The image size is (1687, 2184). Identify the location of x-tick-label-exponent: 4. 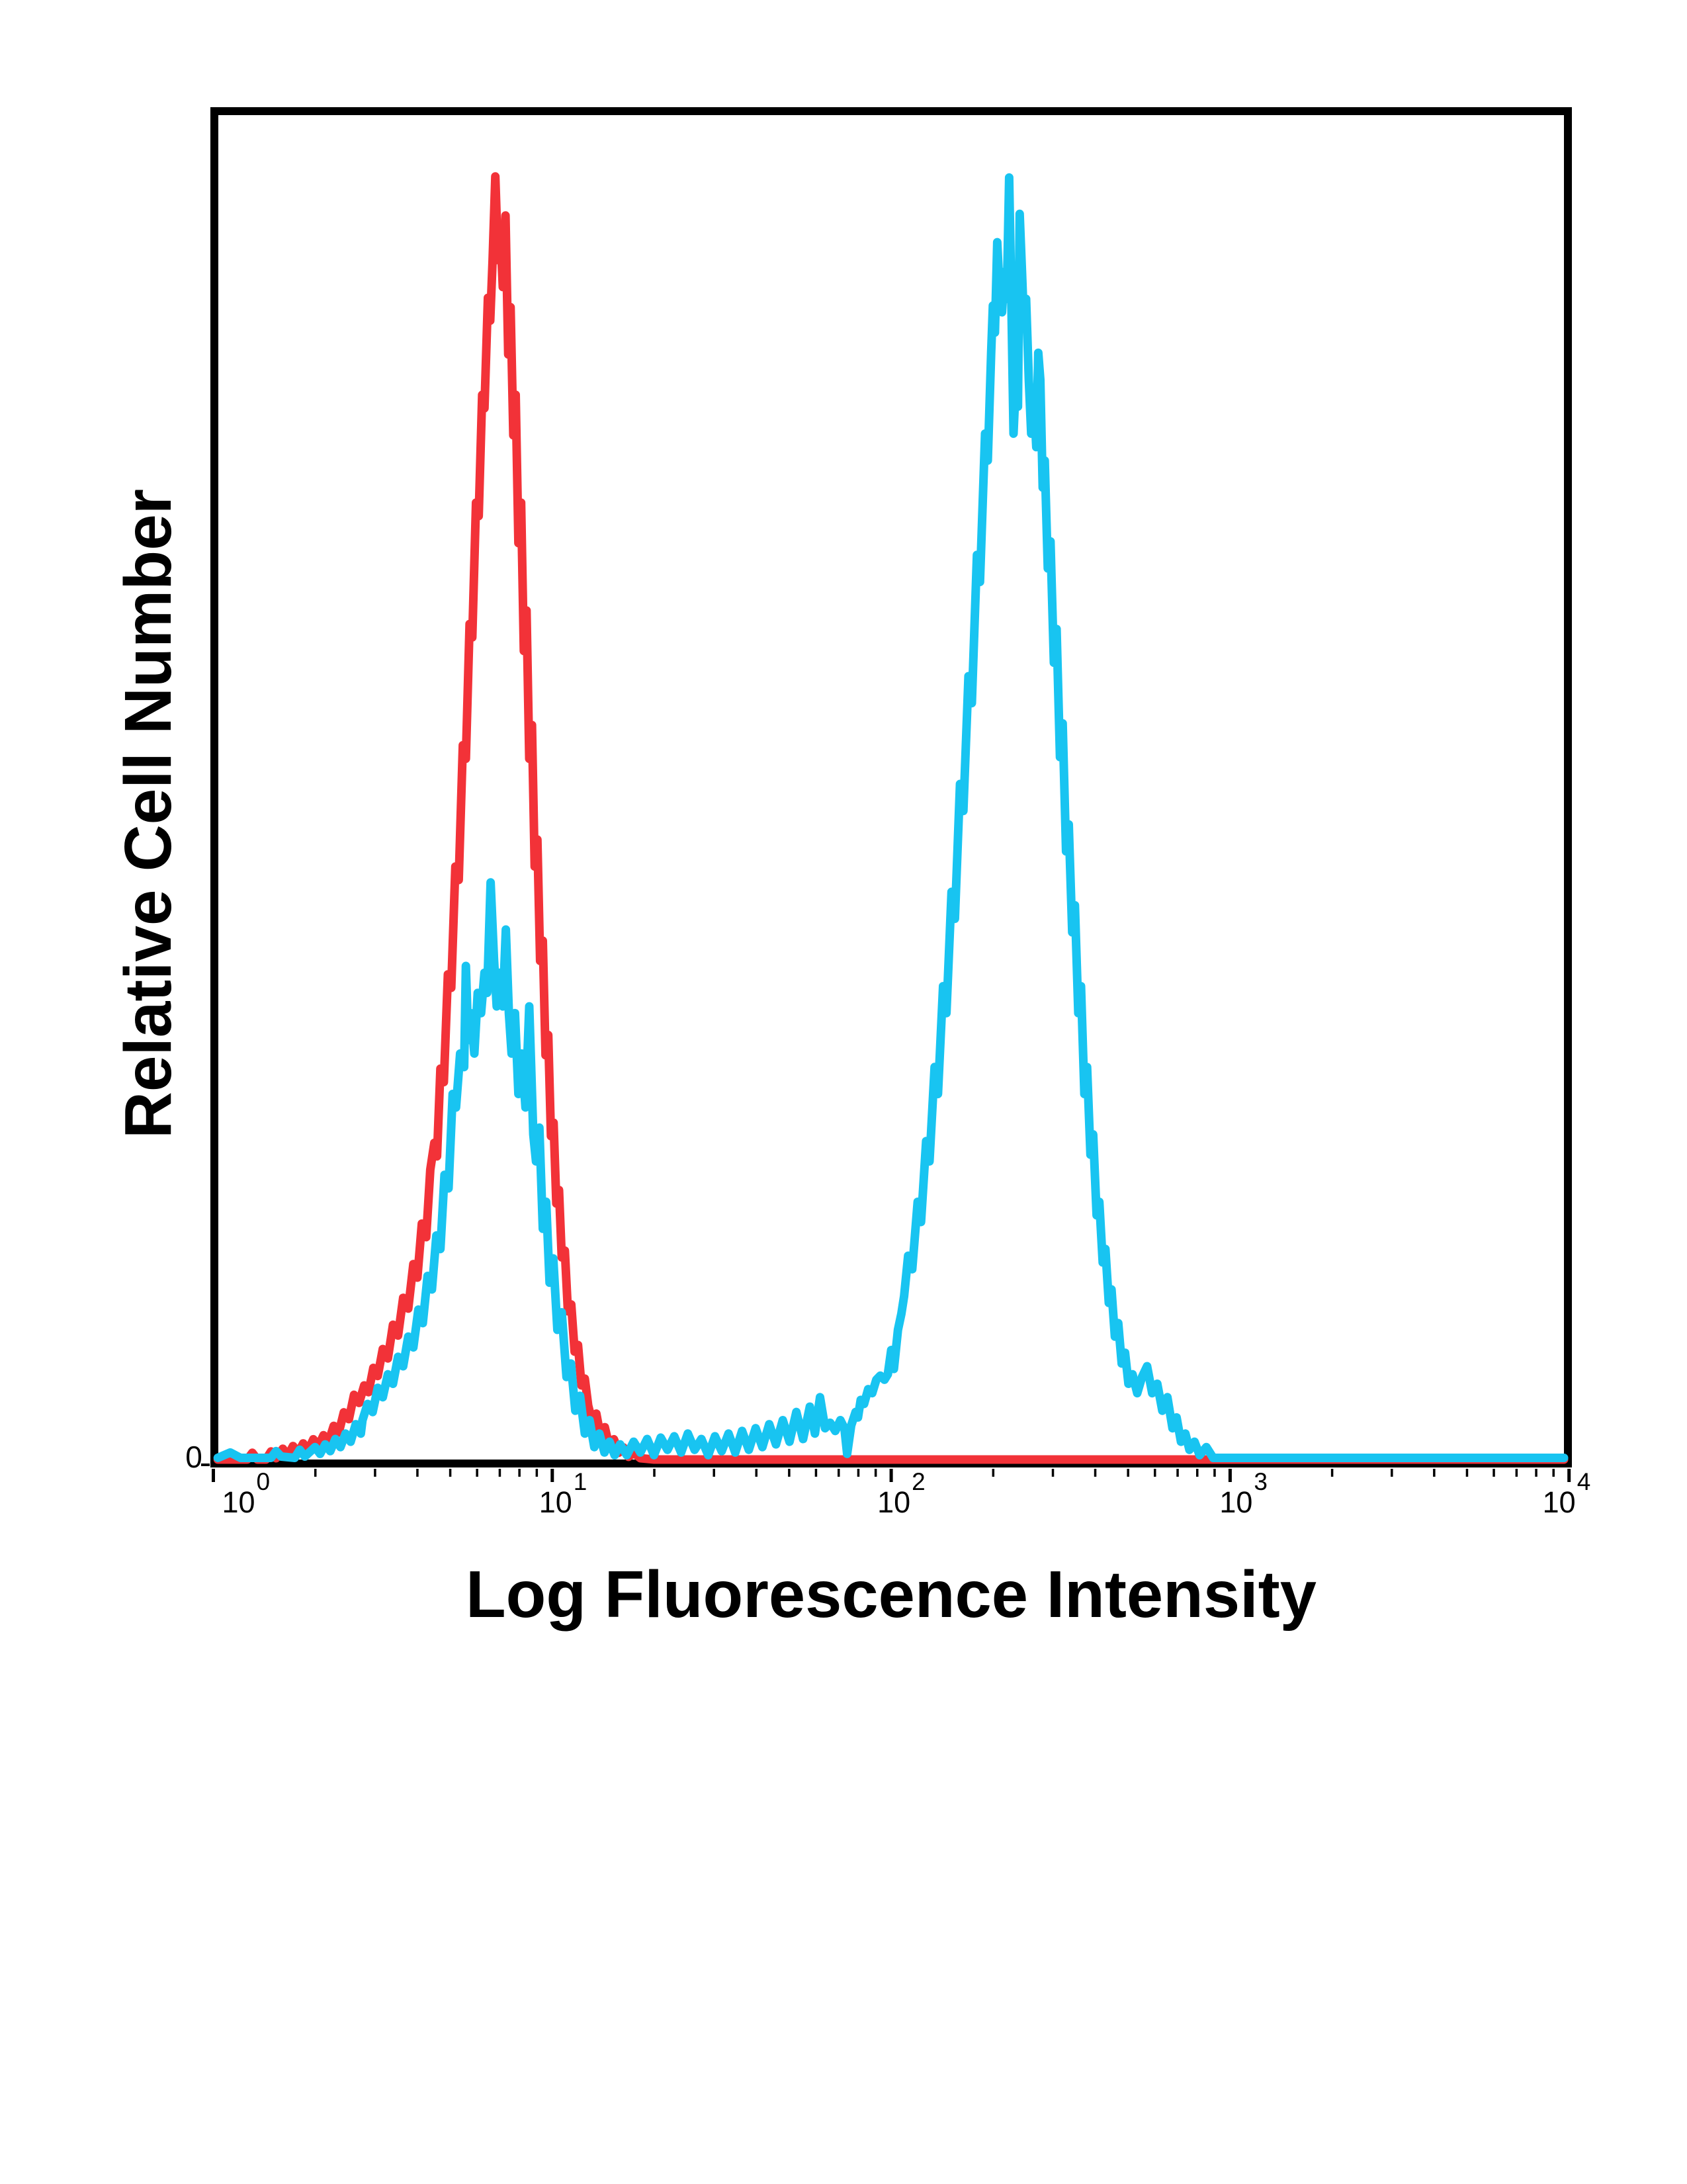
(1584, 1482).